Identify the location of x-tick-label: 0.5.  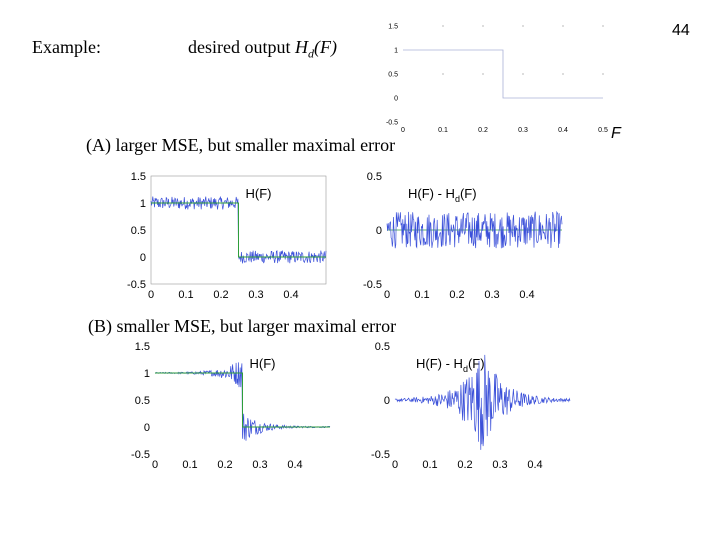
(603, 130).